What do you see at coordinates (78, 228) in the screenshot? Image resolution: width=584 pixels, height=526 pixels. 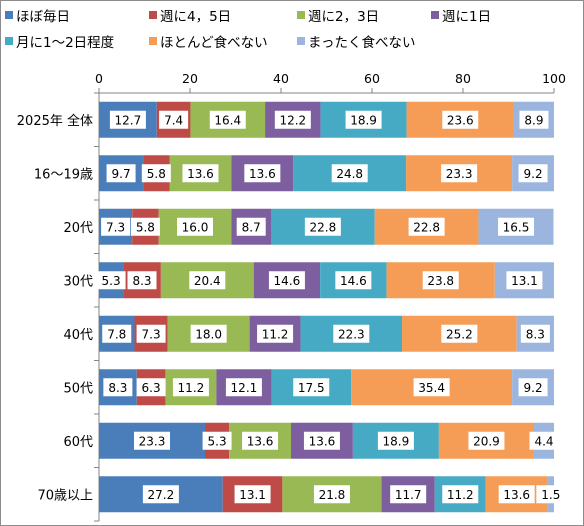 I see `category-label: 20代` at bounding box center [78, 228].